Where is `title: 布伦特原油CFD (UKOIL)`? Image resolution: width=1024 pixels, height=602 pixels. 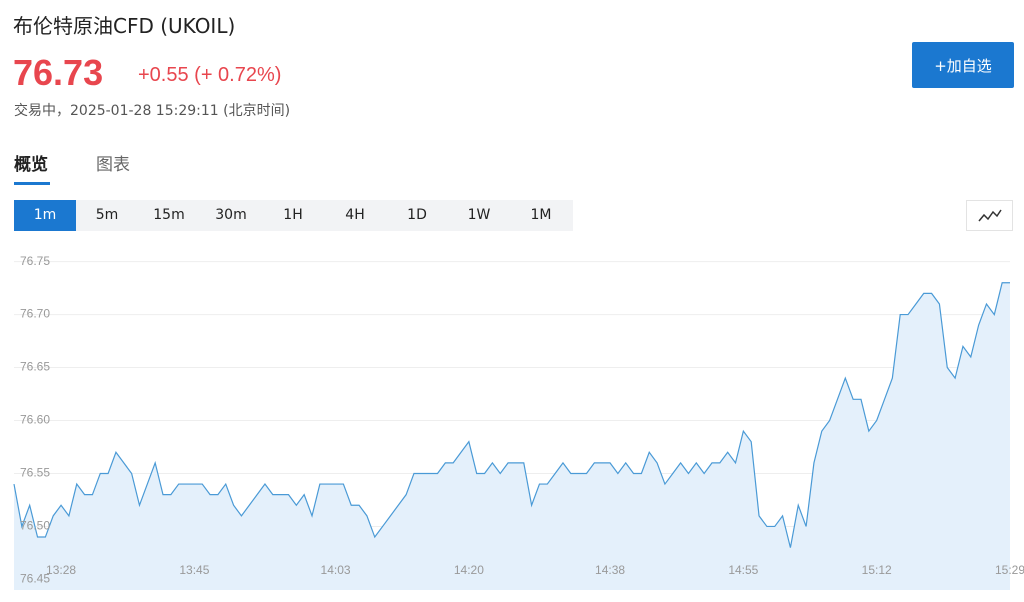 title: 布伦特原油CFD (UKOIL) is located at coordinates (124, 26).